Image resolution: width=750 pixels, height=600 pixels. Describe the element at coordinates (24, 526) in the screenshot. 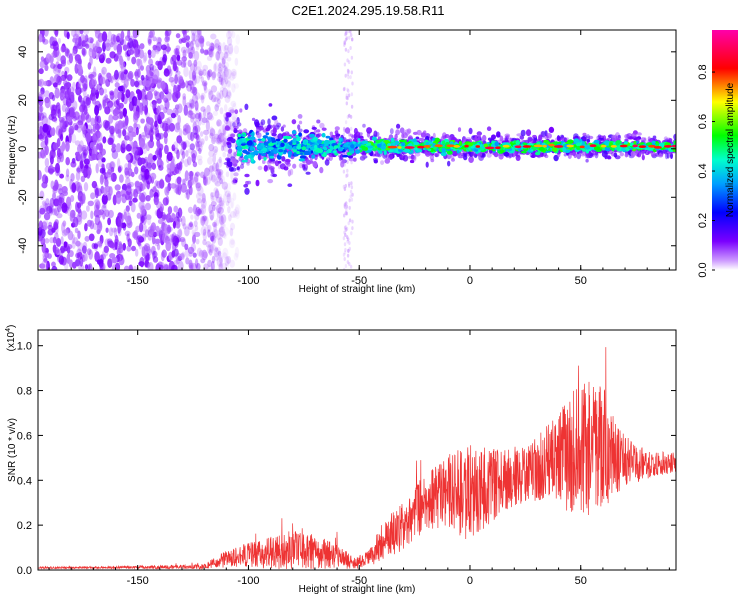

I see `snr-ytick-label: 0.2` at that location.